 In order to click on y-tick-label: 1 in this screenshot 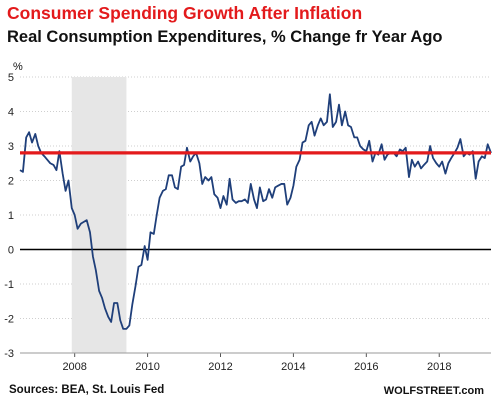, I will do `click(11, 216)`.